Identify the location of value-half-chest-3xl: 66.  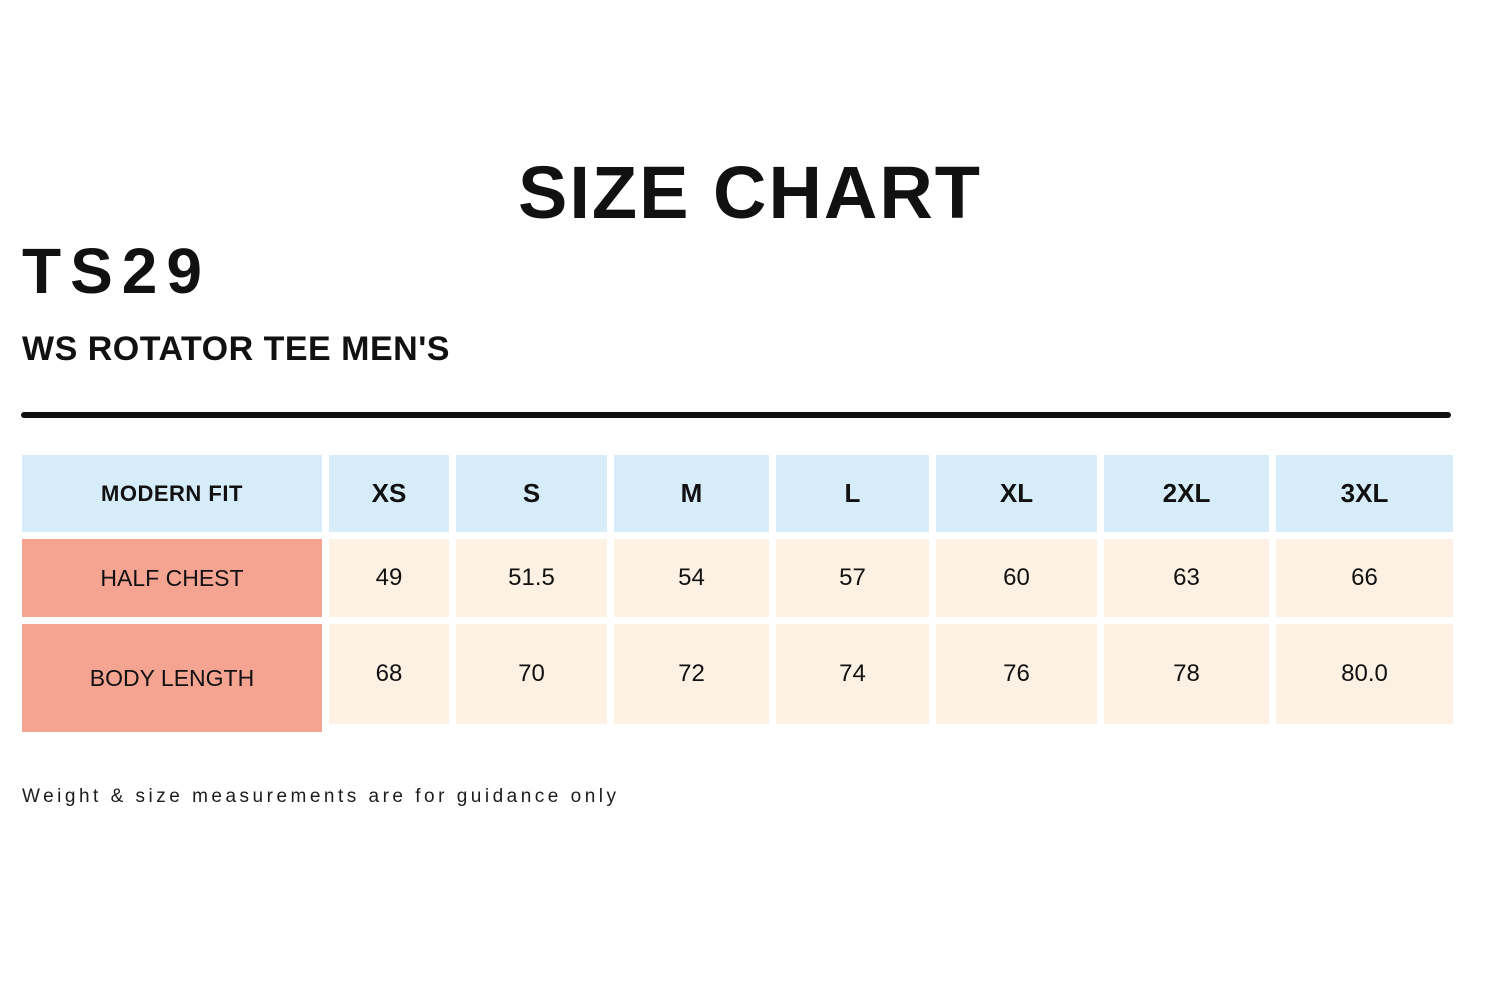
(1364, 578).